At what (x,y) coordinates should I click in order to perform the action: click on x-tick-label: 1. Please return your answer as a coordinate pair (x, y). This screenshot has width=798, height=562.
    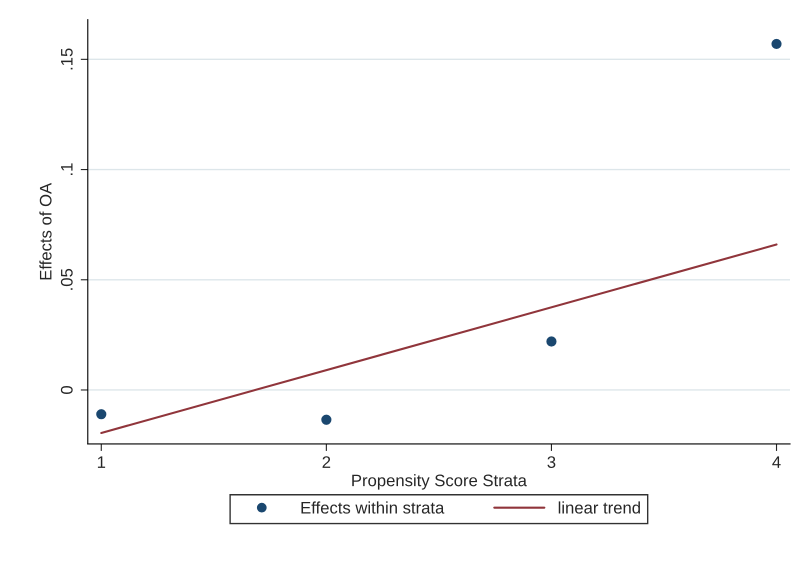
    Looking at the image, I should click on (102, 462).